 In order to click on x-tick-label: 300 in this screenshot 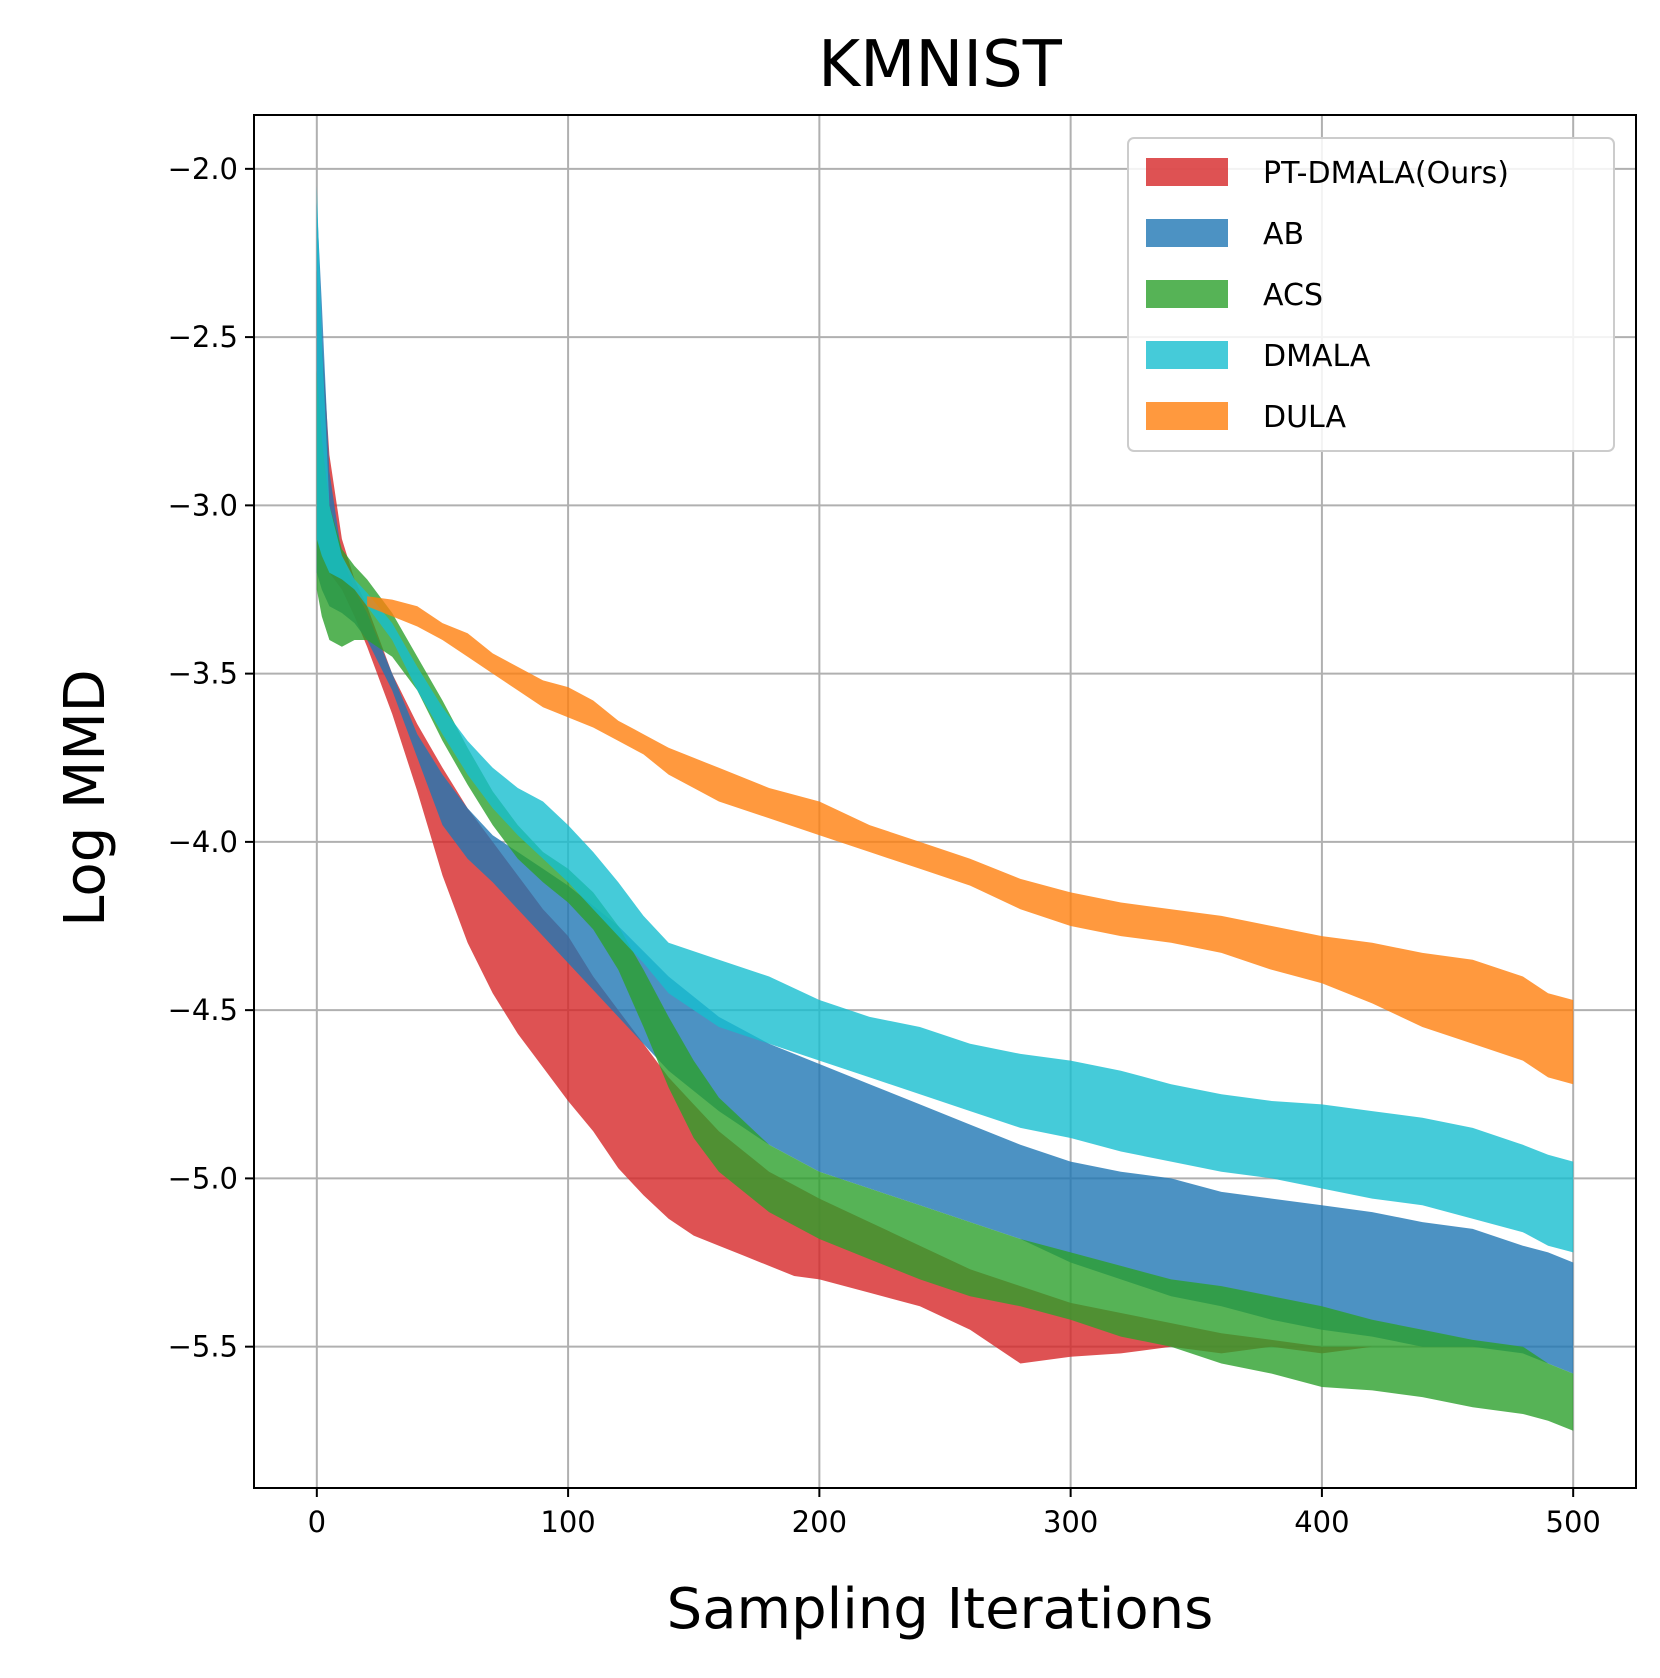, I will do `click(1070, 1522)`.